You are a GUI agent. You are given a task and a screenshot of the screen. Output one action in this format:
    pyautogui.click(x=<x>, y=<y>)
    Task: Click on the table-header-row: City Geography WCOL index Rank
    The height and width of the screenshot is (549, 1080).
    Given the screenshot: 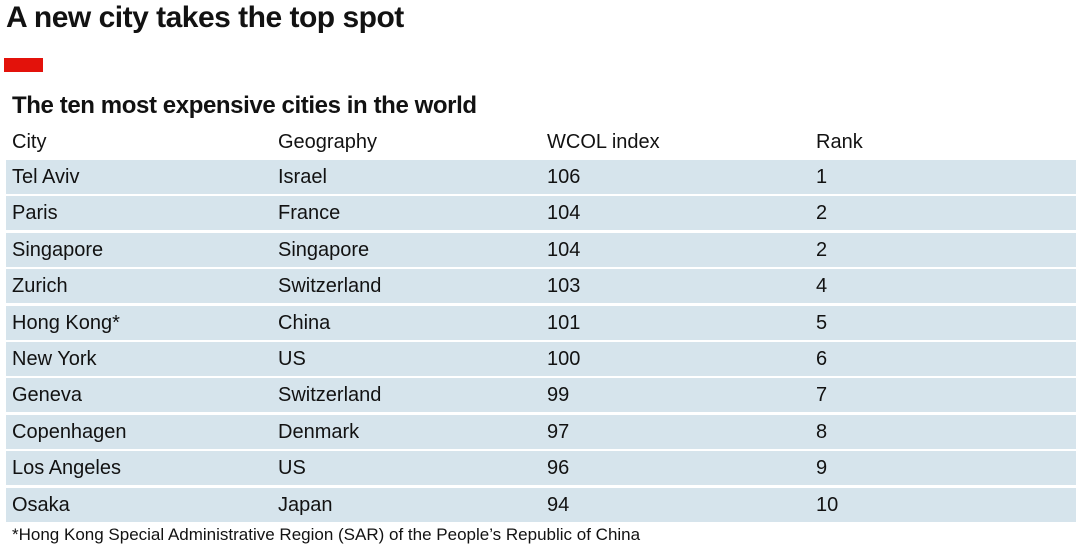 What is the action you would take?
    pyautogui.click(x=541, y=142)
    